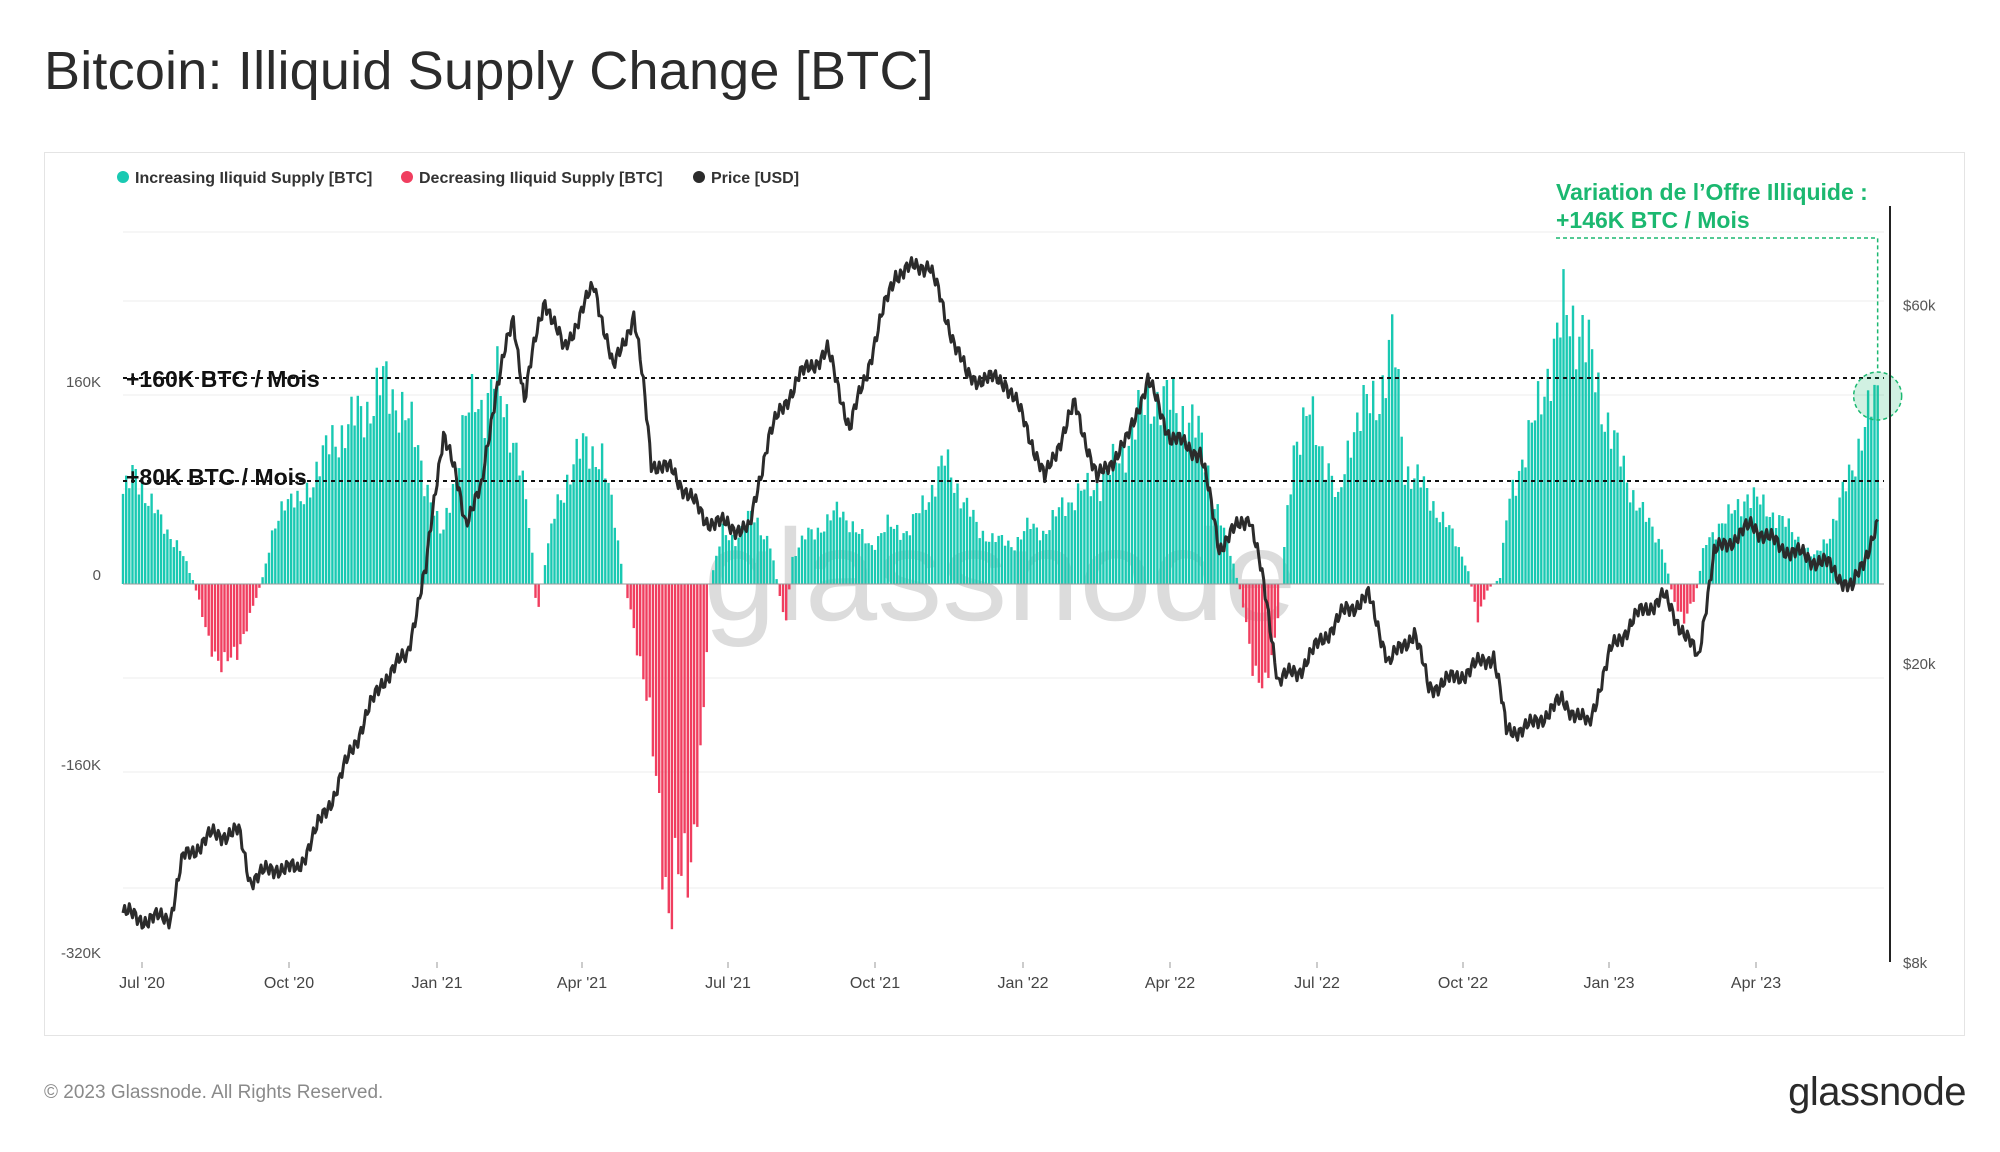 This screenshot has width=2000, height=1152. Describe the element at coordinates (81, 765) in the screenshot. I see `y-left-tick-label: -160K` at that location.